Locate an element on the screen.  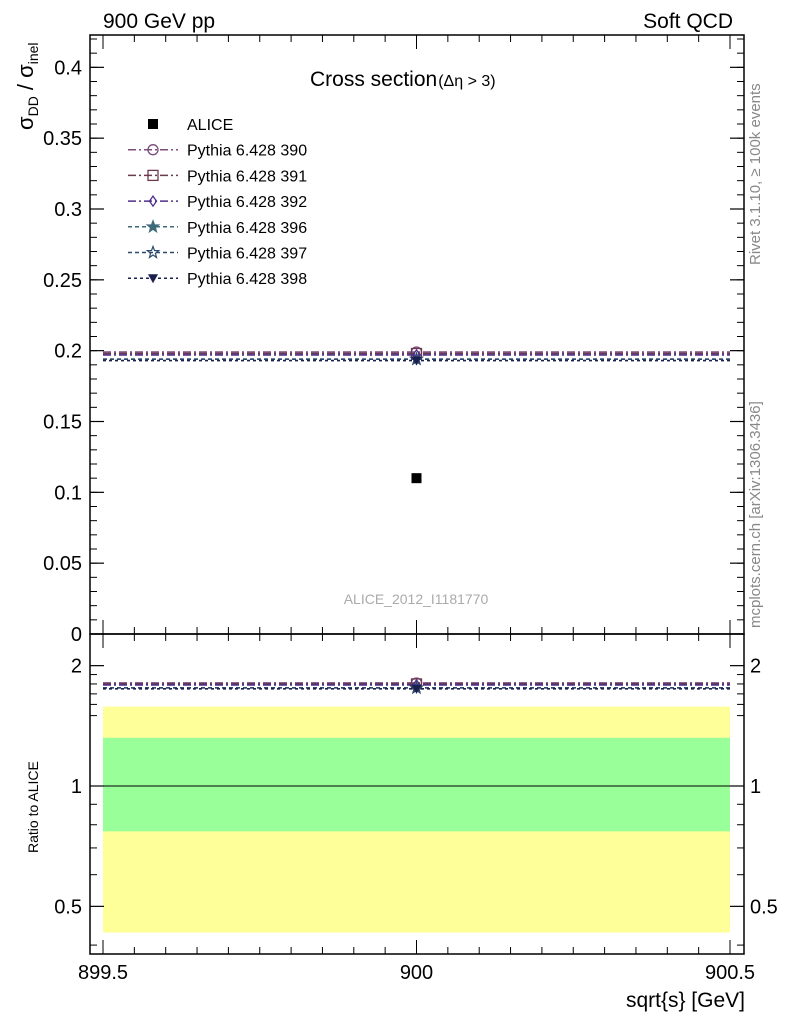
y-label-sigma: σ is located at coordinates (25, 123).